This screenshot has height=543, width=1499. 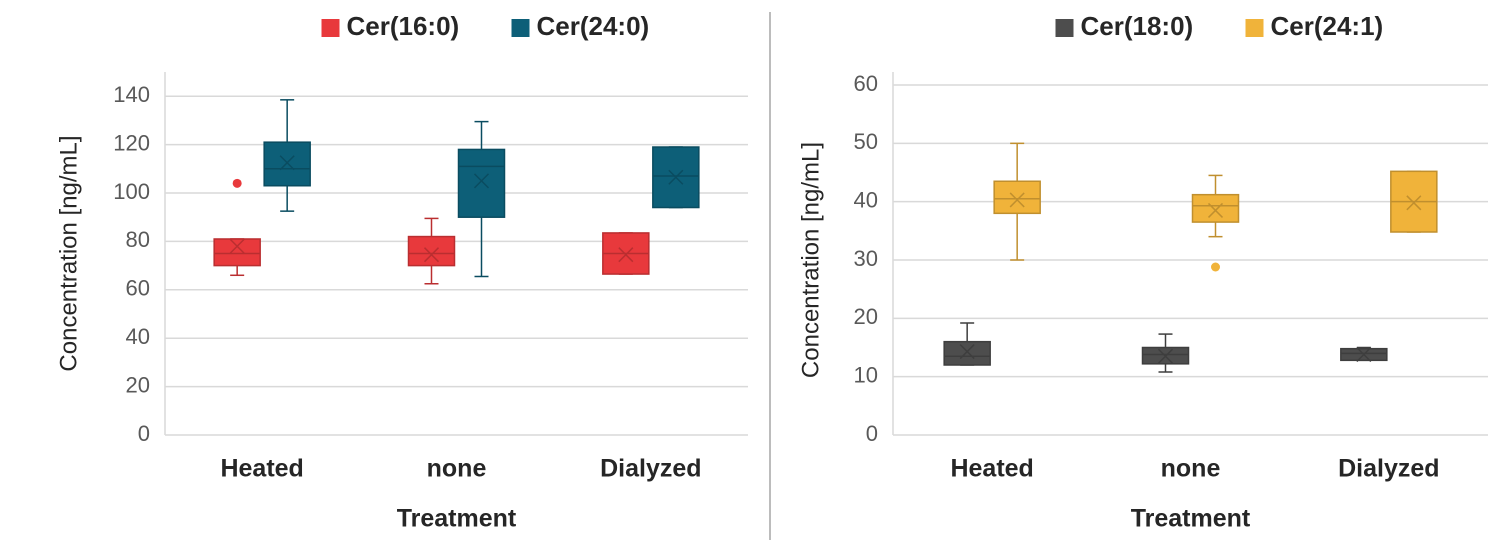 What do you see at coordinates (1327, 26) in the screenshot?
I see `legend-label: Cer(24:1)` at bounding box center [1327, 26].